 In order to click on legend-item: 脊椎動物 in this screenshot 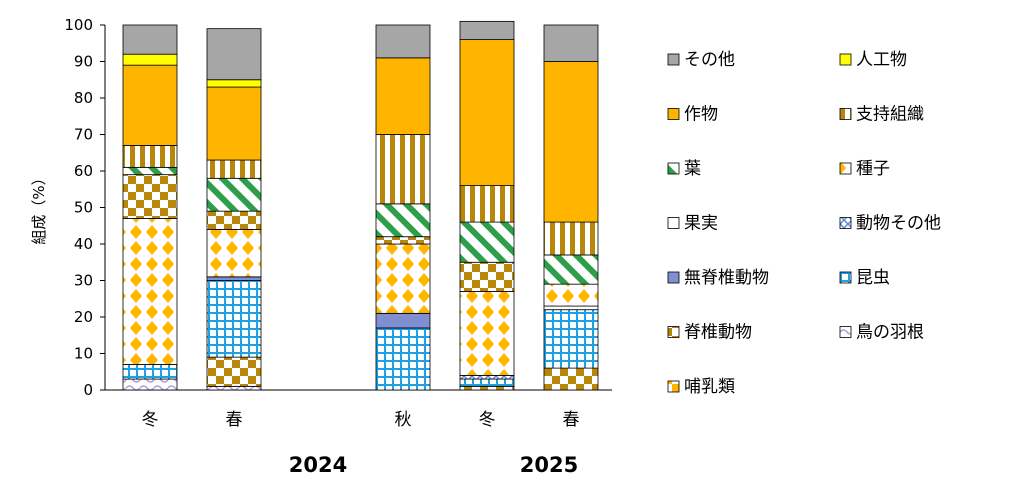, I will do `click(709, 333)`.